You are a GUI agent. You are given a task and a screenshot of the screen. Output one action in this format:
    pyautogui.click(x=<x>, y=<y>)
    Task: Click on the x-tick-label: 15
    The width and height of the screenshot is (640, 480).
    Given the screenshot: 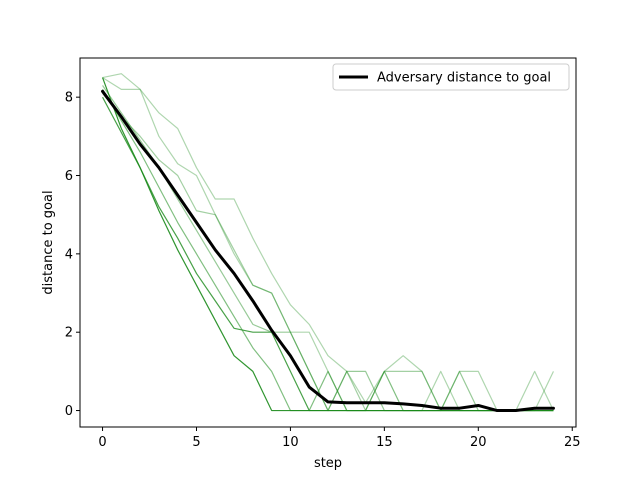 What is the action you would take?
    pyautogui.click(x=384, y=442)
    